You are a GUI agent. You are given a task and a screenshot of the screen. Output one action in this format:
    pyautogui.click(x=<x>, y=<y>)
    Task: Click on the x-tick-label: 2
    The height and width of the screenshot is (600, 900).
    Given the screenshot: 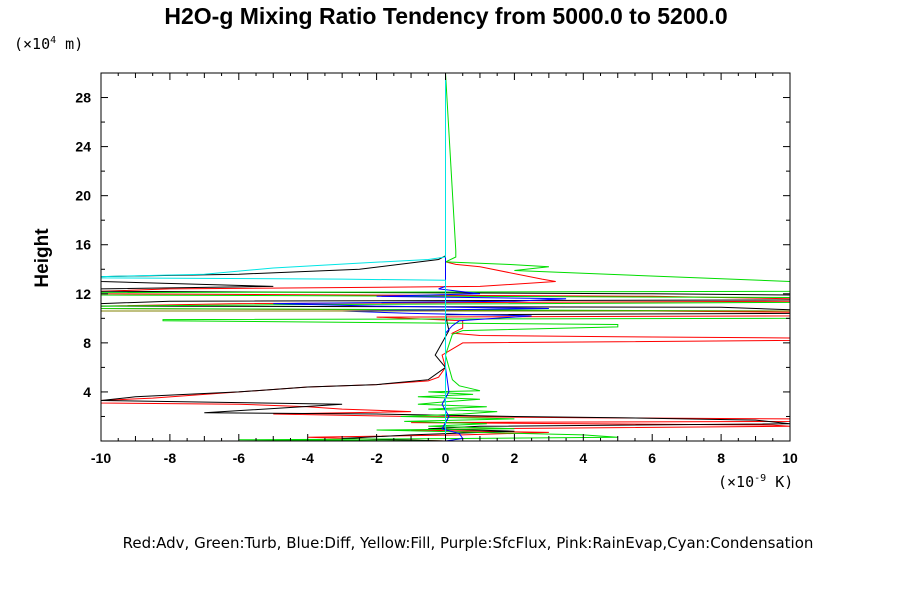 What is the action you would take?
    pyautogui.click(x=515, y=458)
    